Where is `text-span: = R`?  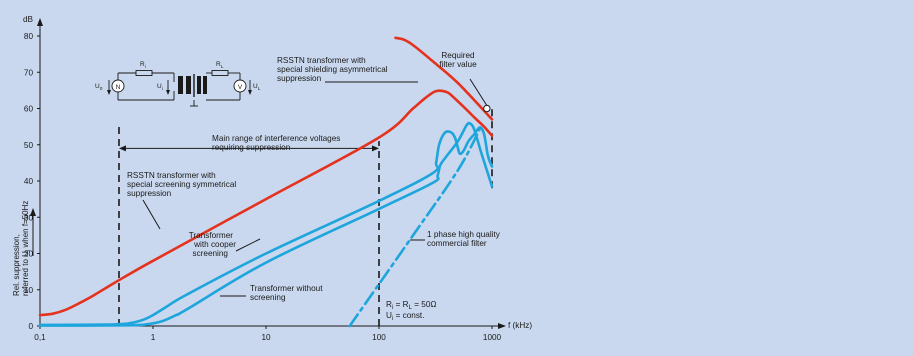
text-span: = R is located at coordinates (400, 304).